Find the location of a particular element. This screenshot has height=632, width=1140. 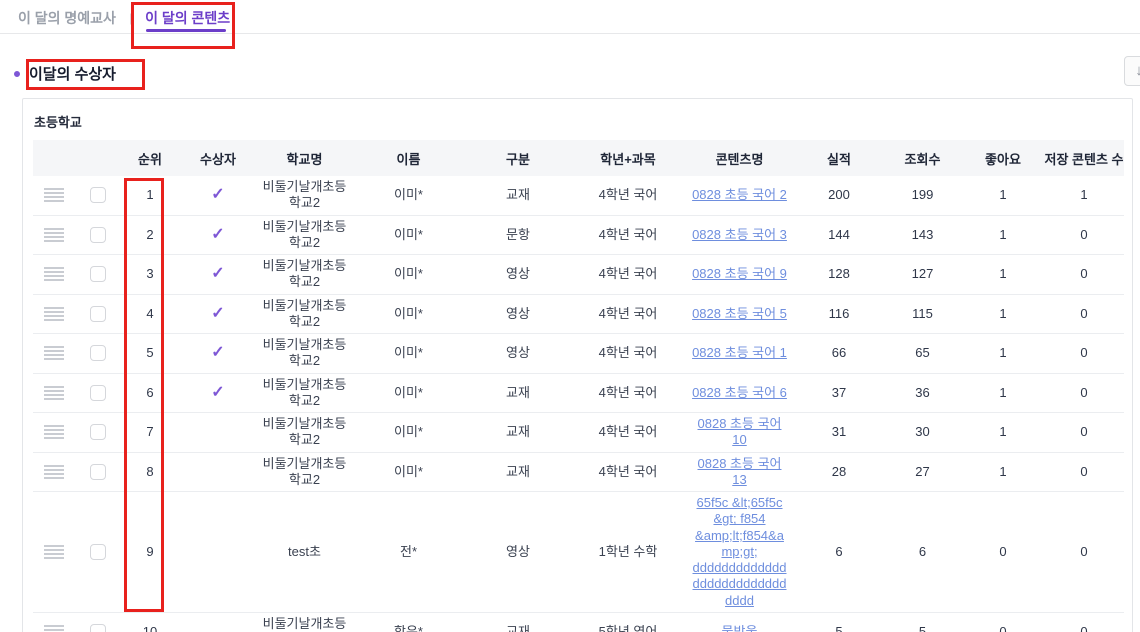

content-link: 0828 초등 국어 10 is located at coordinates (739, 432).